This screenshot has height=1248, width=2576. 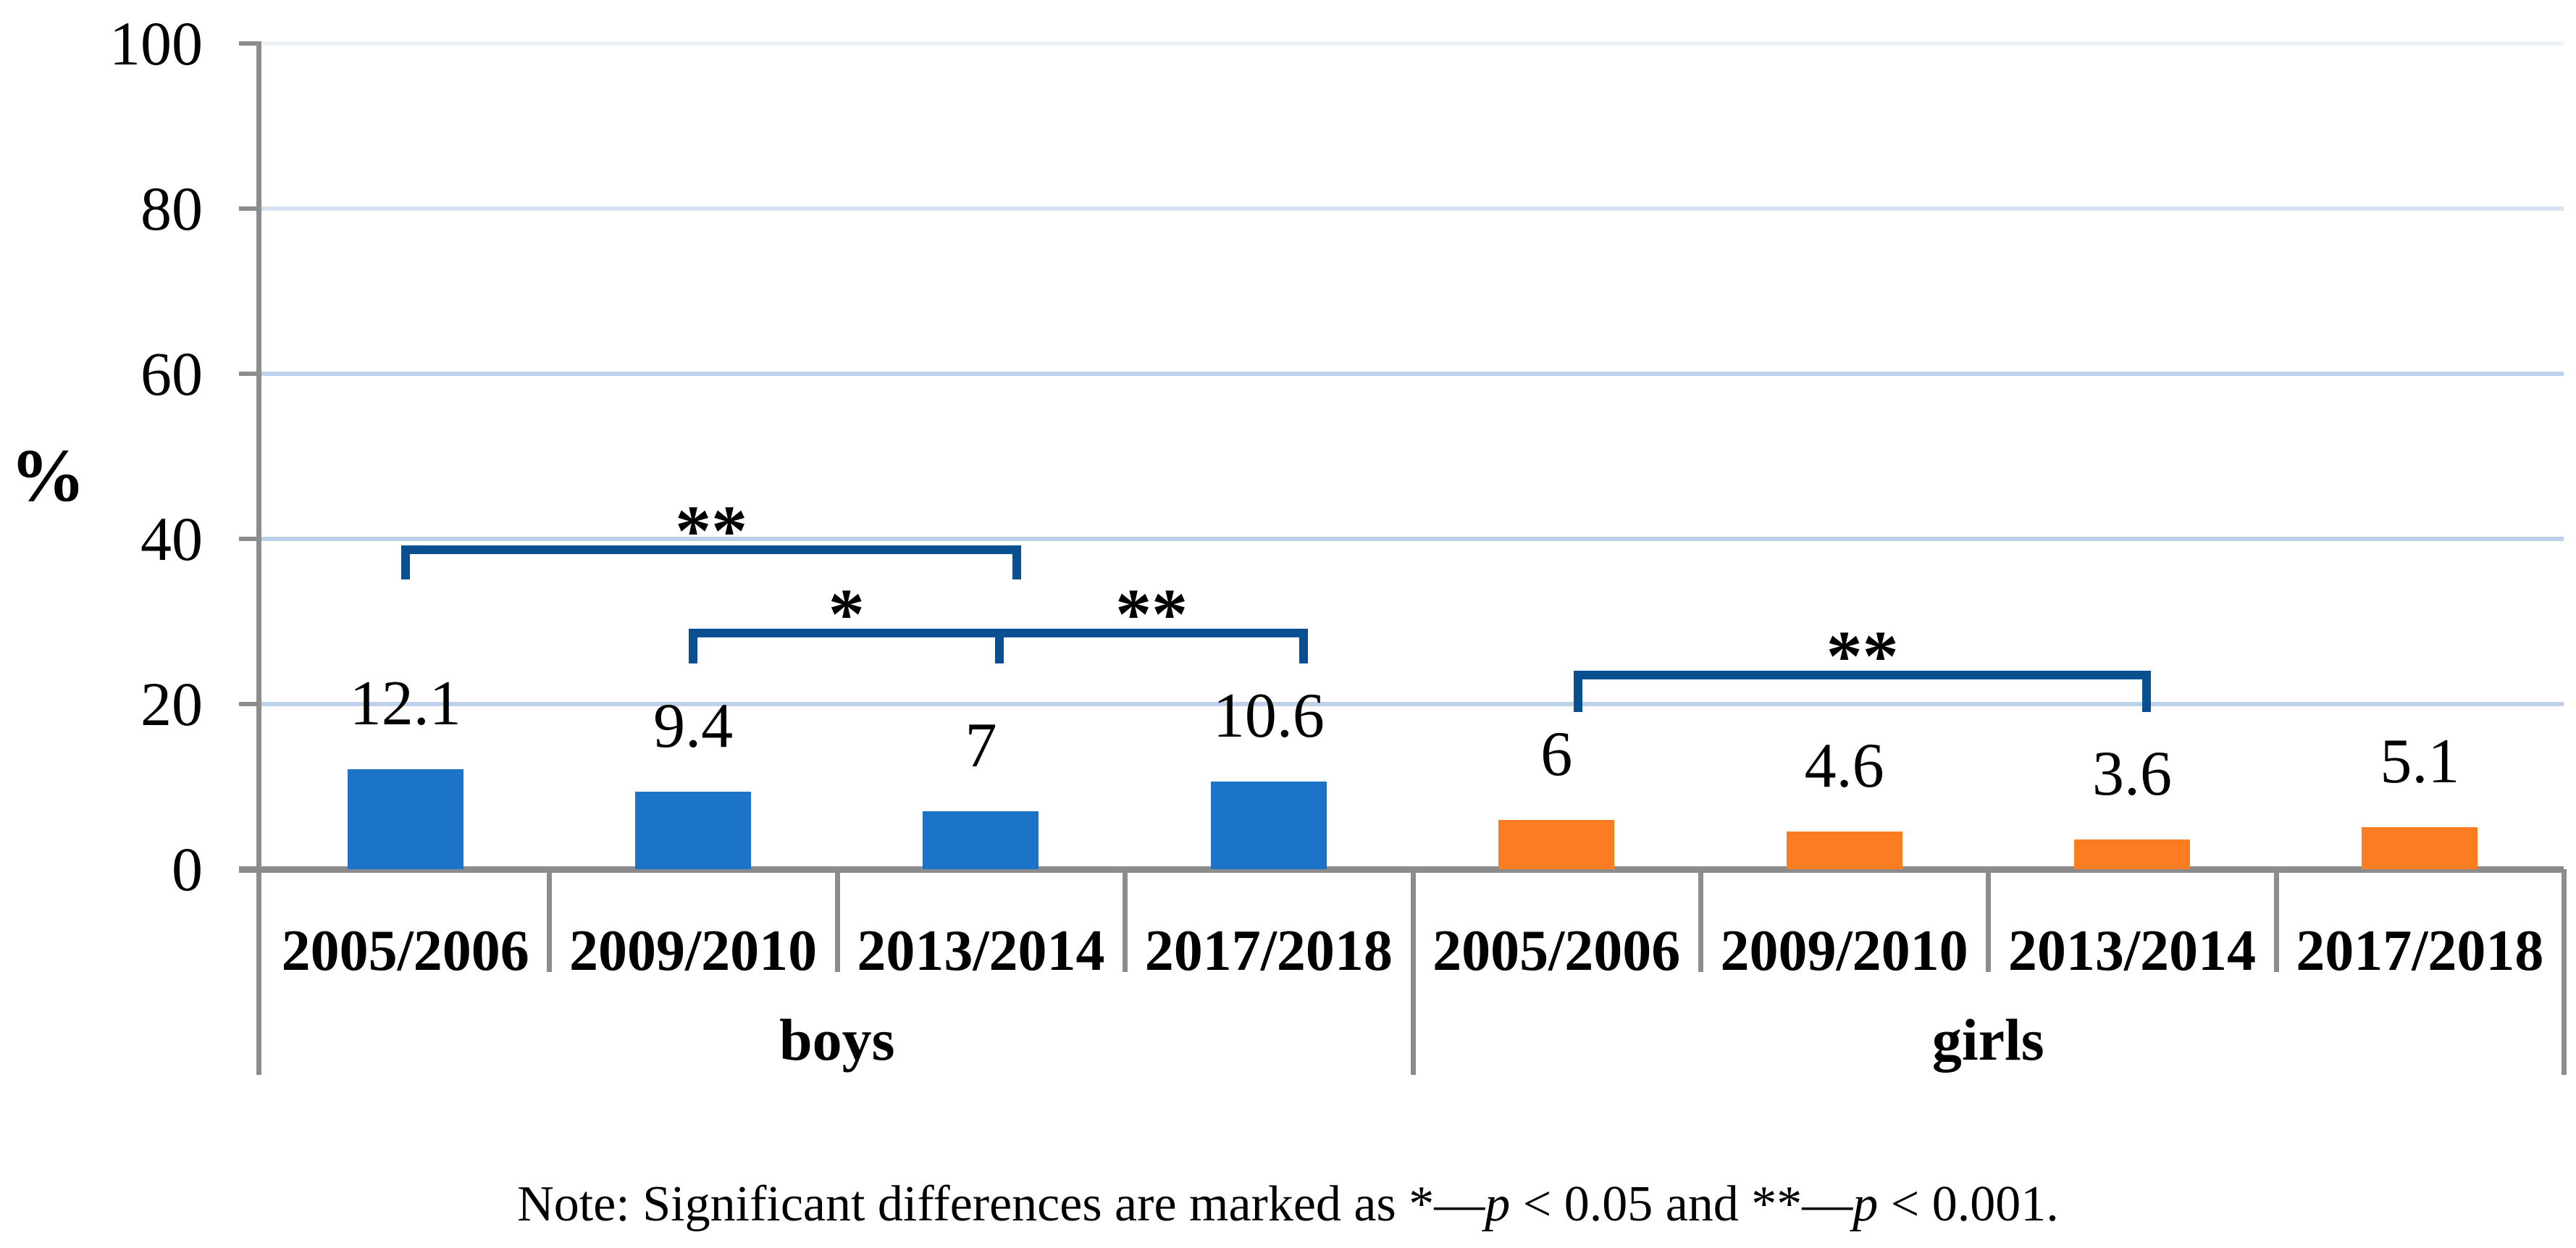 I want to click on bar-girls-2009-2010, so click(x=1844, y=850).